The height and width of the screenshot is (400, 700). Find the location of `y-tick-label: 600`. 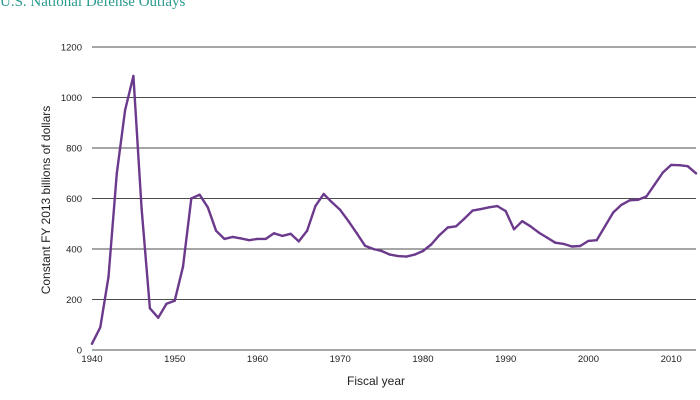

y-tick-label: 600 is located at coordinates (74, 199).